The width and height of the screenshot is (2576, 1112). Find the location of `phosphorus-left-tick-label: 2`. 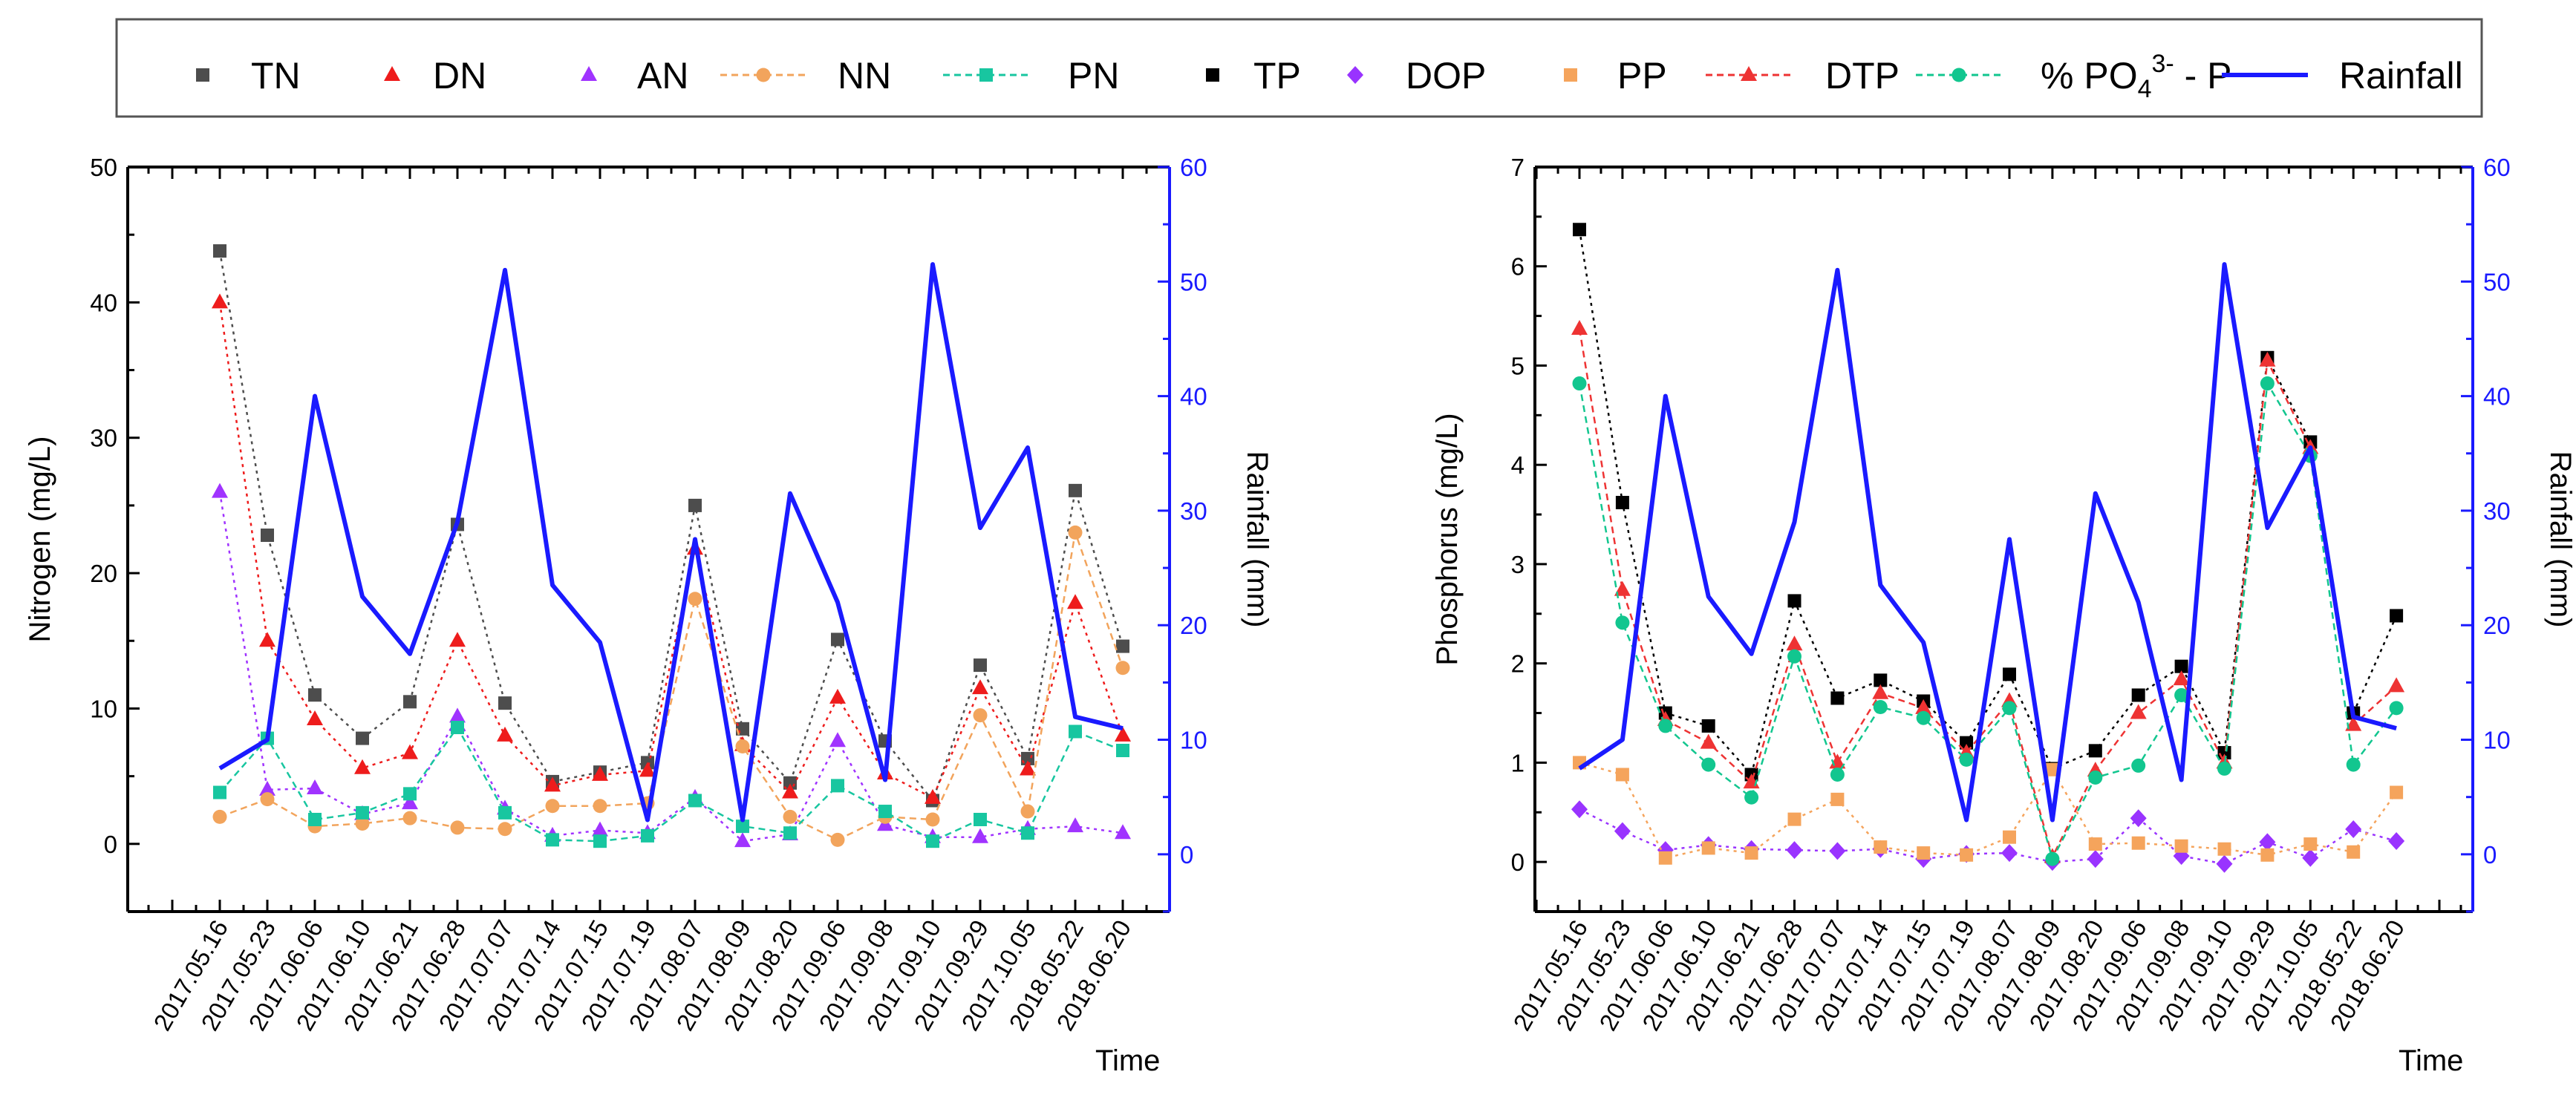

phosphorus-left-tick-label: 2 is located at coordinates (1518, 664).